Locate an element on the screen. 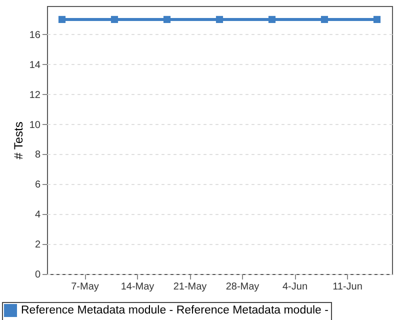 The image size is (400, 320). y-tick-label: 14 is located at coordinates (35, 65).